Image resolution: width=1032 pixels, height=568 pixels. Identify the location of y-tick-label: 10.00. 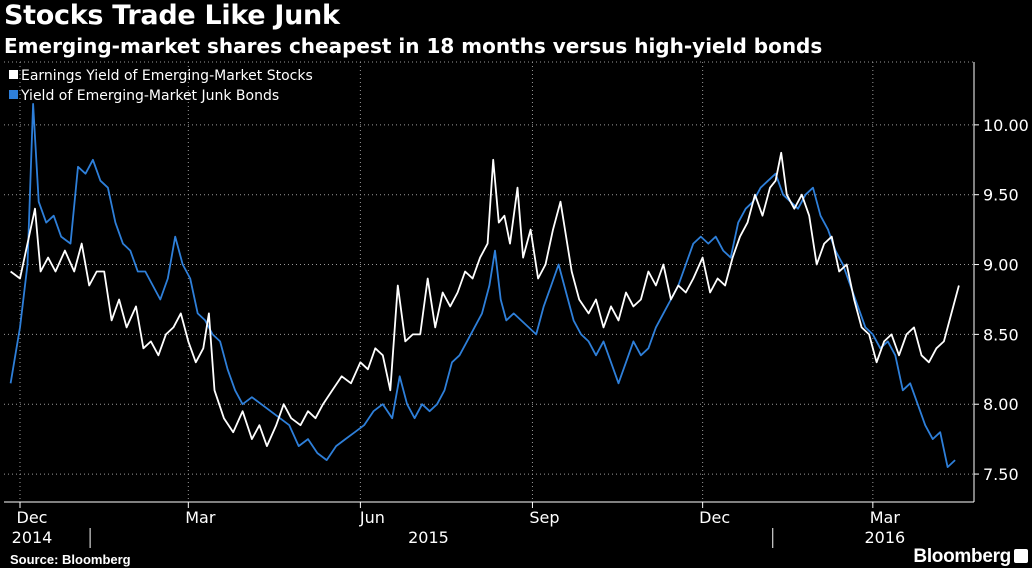
(1006, 125).